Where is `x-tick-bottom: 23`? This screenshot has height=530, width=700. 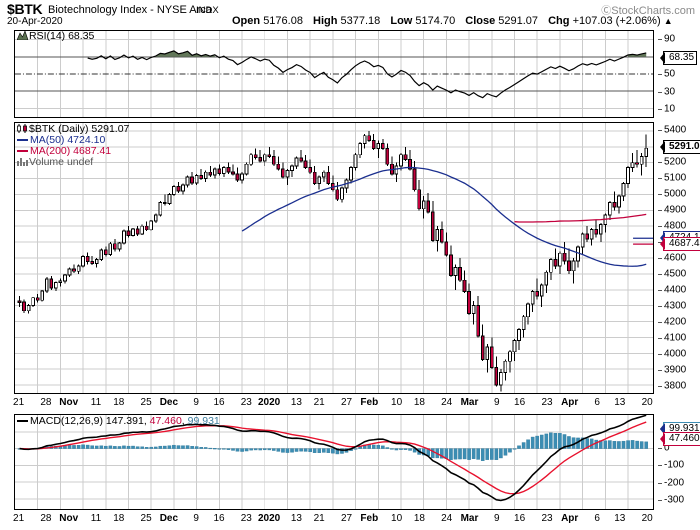 x-tick-bottom: 23 is located at coordinates (547, 518).